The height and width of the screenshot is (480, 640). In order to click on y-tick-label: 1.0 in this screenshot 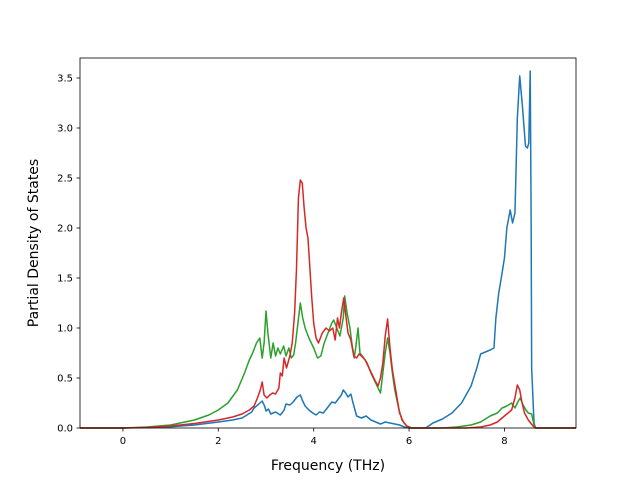, I will do `click(65, 329)`.